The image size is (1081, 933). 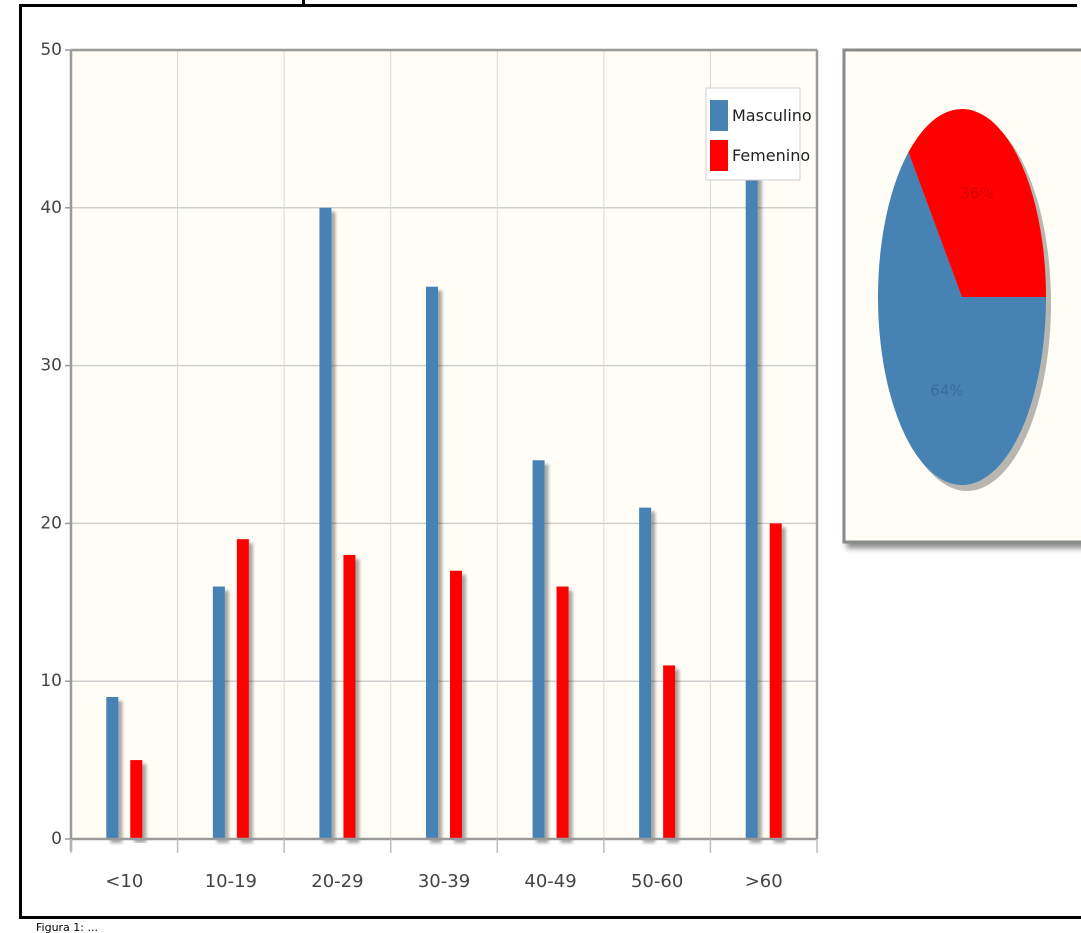 What do you see at coordinates (51, 366) in the screenshot?
I see `y-tick-label: 30` at bounding box center [51, 366].